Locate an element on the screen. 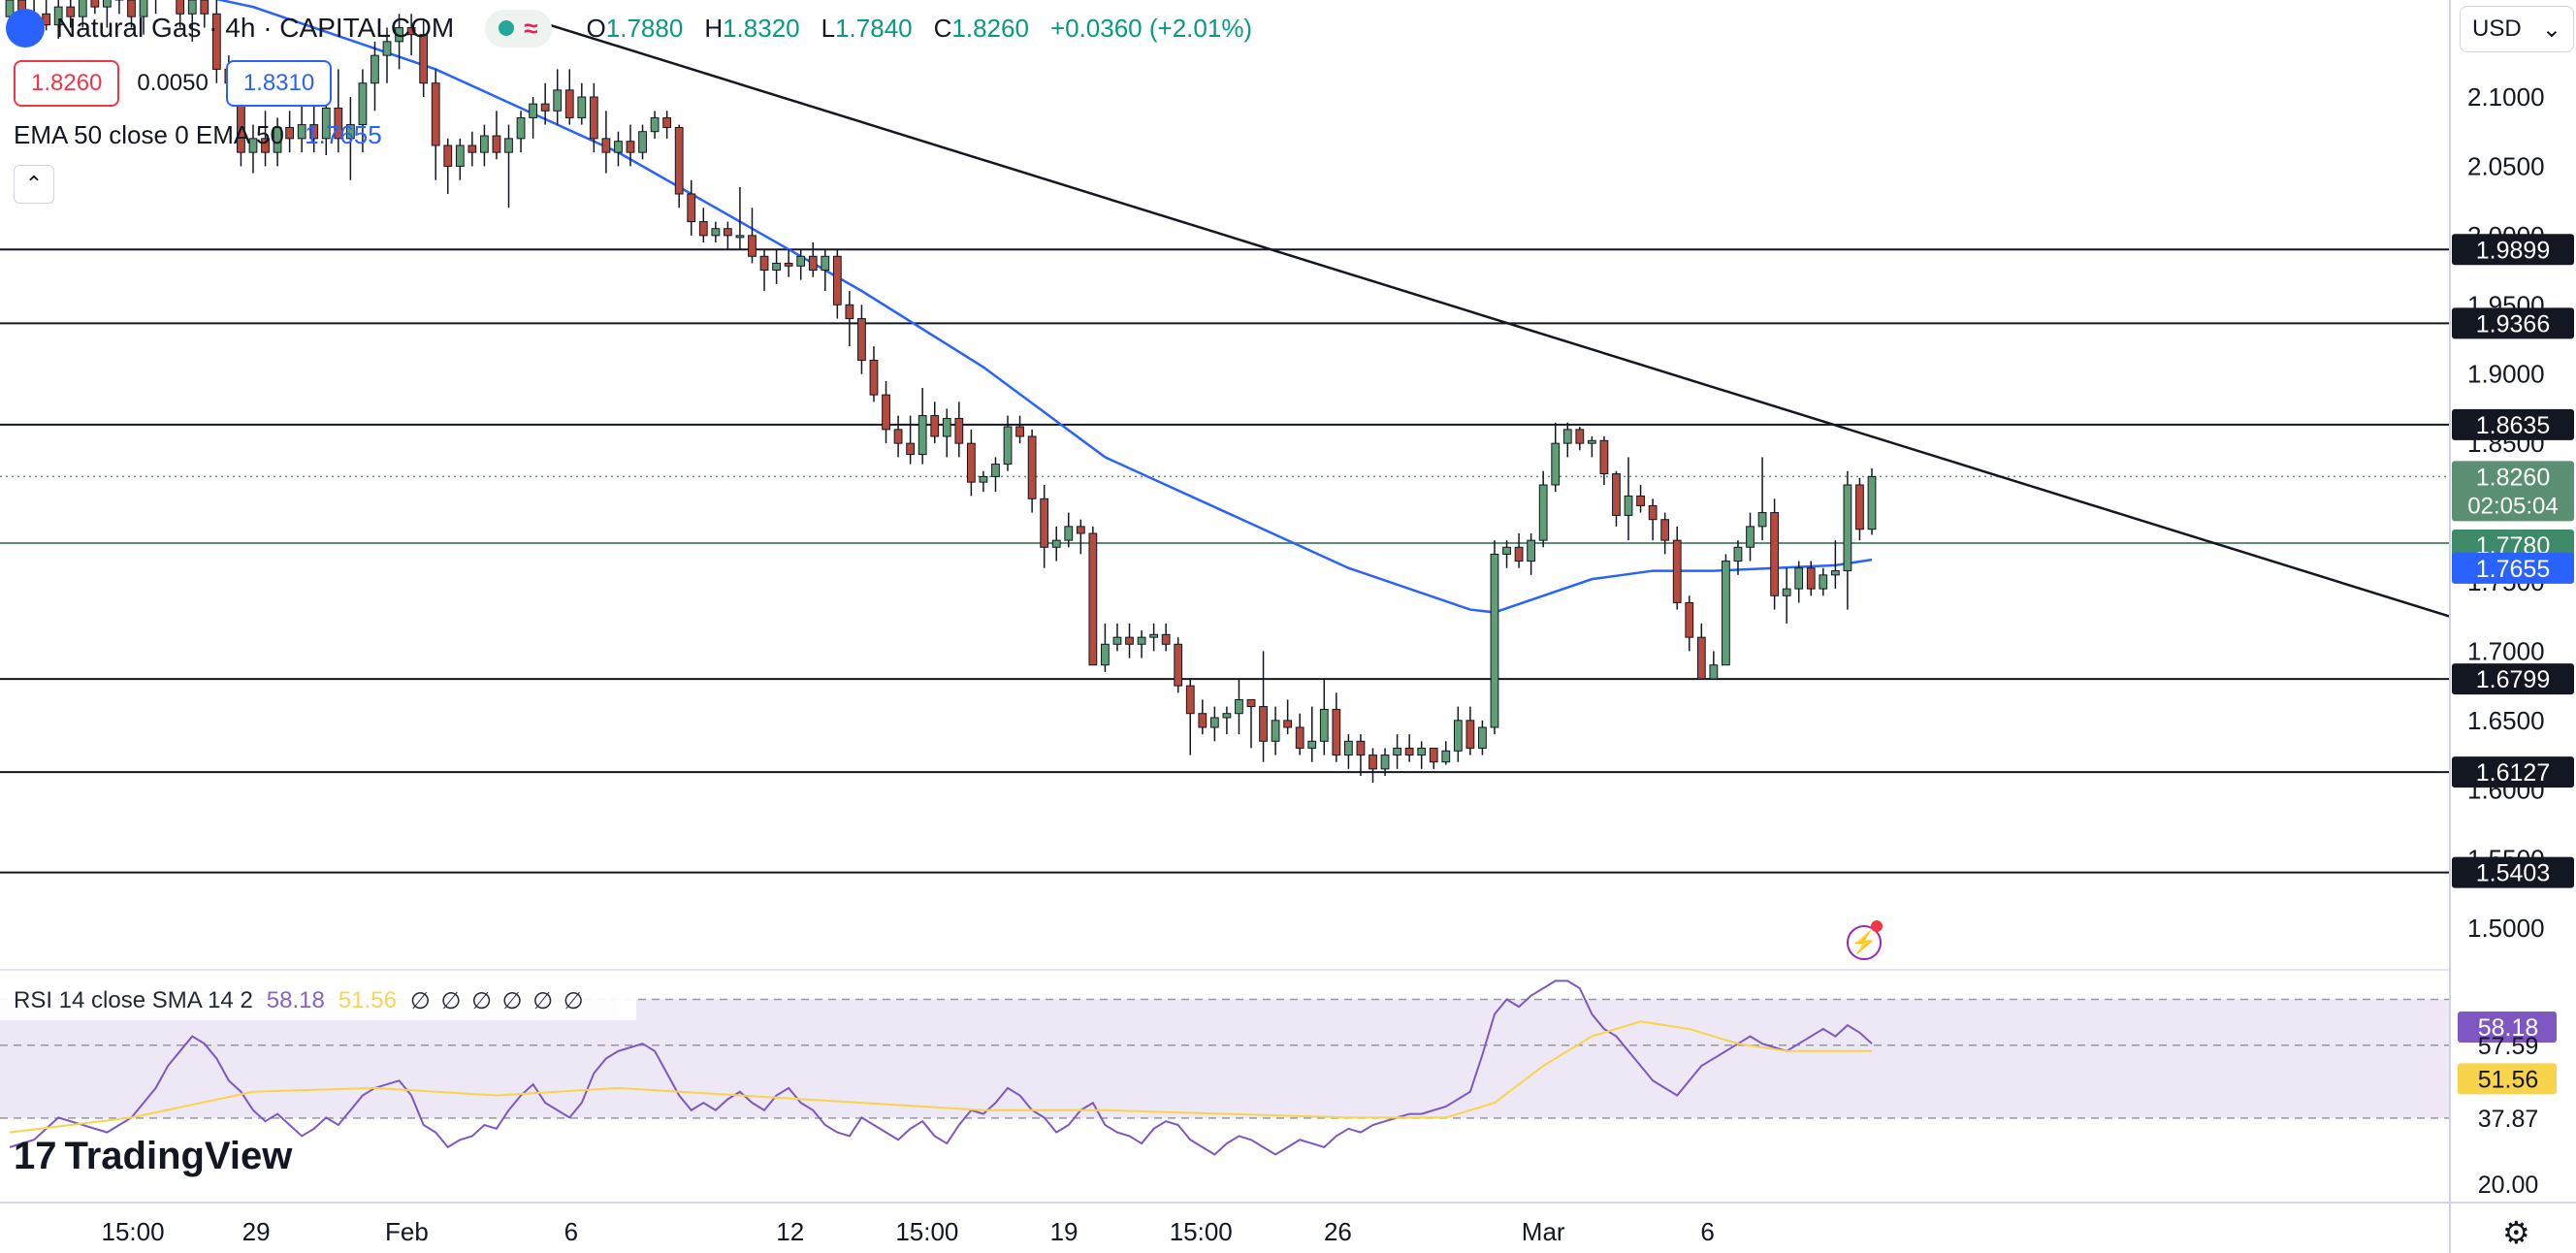 The image size is (2576, 1253). rsi-sma-value-label-bg is located at coordinates (2507, 1079).